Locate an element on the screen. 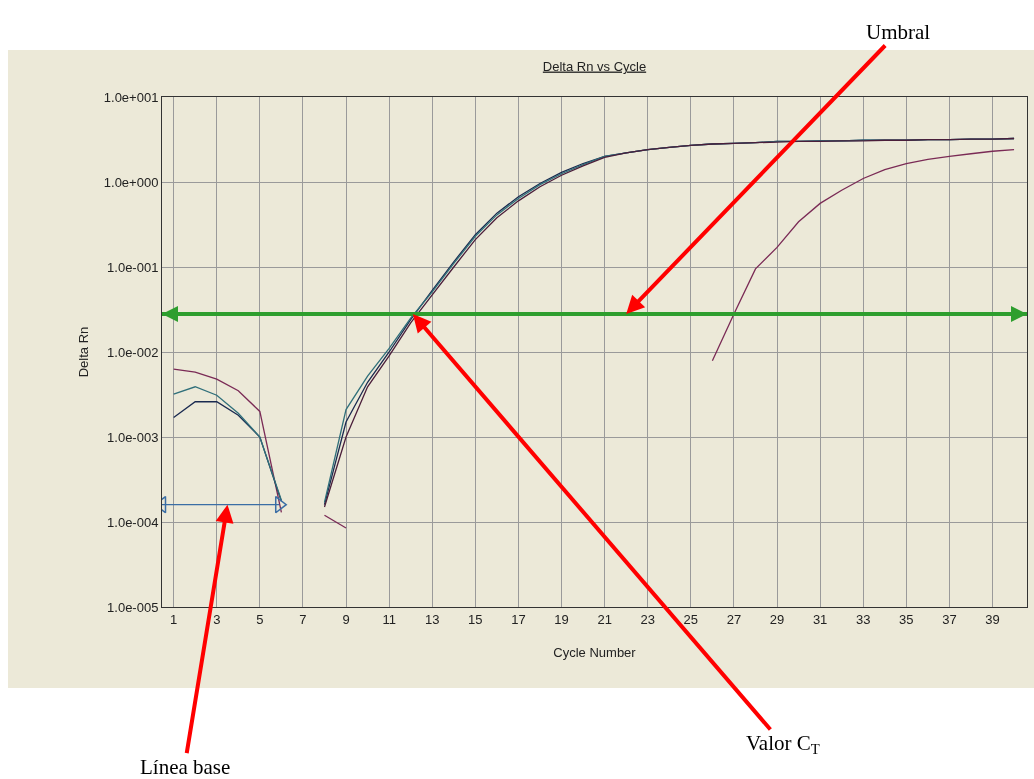  x-tick-label: 29 is located at coordinates (777, 619).